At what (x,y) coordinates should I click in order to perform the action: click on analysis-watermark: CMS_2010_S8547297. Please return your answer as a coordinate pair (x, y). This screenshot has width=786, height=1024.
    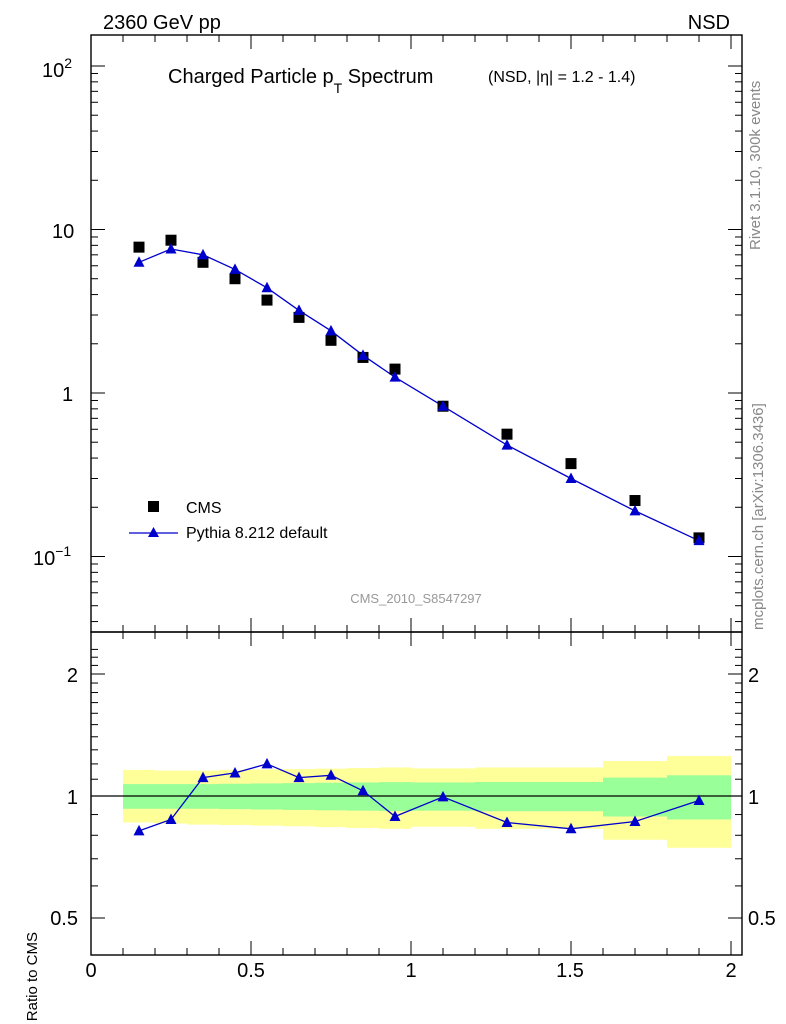
    Looking at the image, I should click on (416, 598).